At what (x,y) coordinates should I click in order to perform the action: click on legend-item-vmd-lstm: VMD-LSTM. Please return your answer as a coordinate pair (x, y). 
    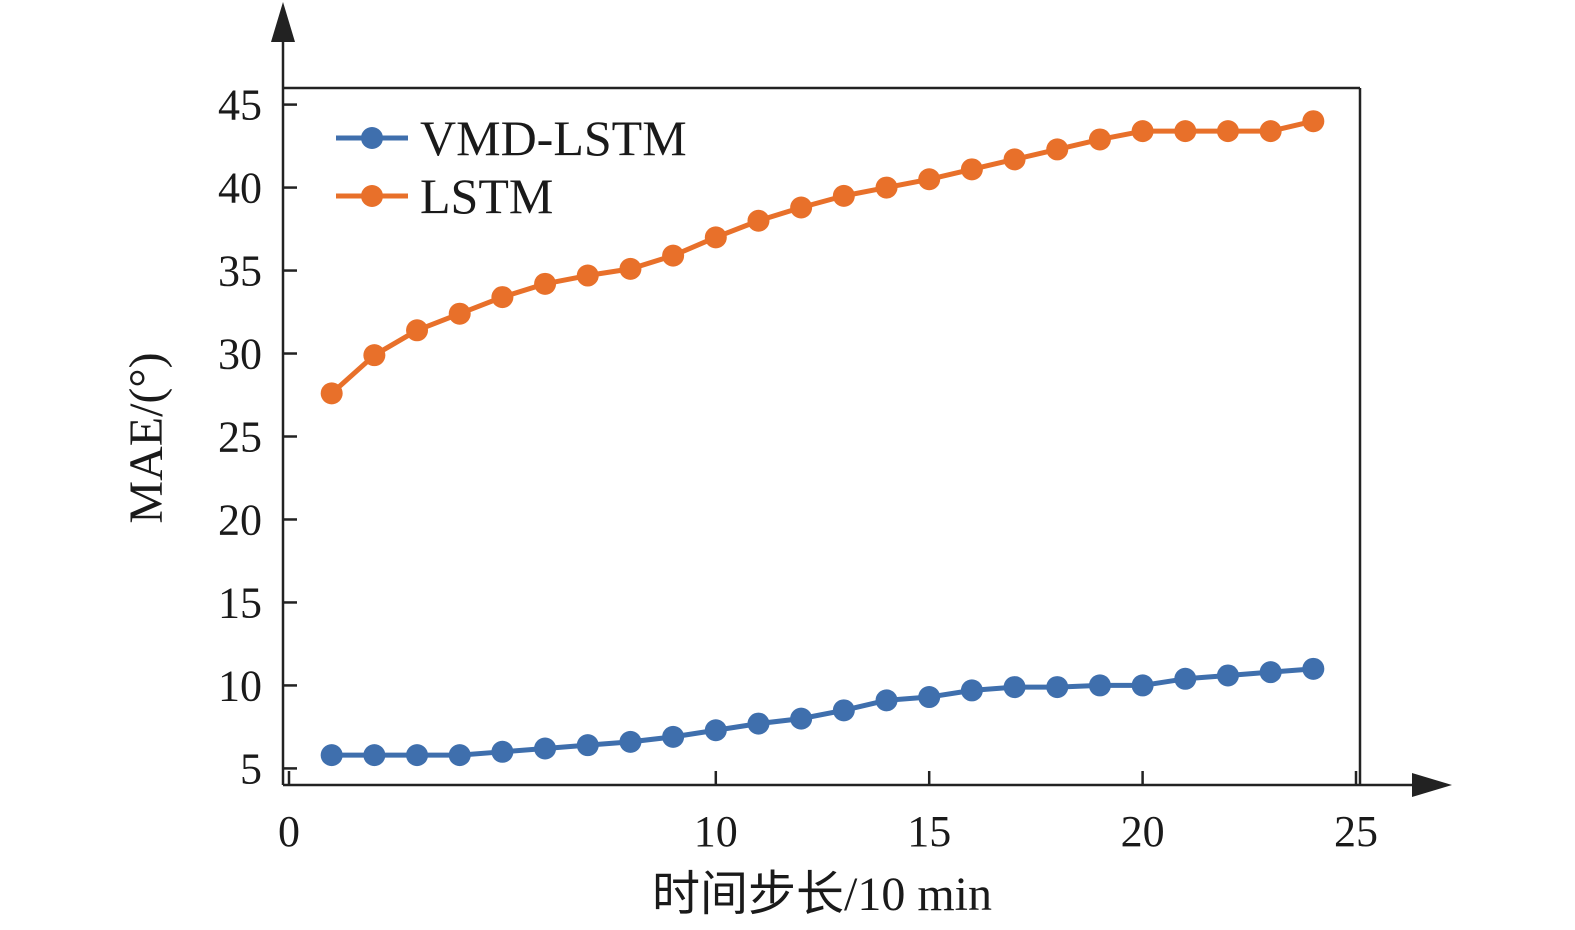
    Looking at the image, I should click on (511, 138).